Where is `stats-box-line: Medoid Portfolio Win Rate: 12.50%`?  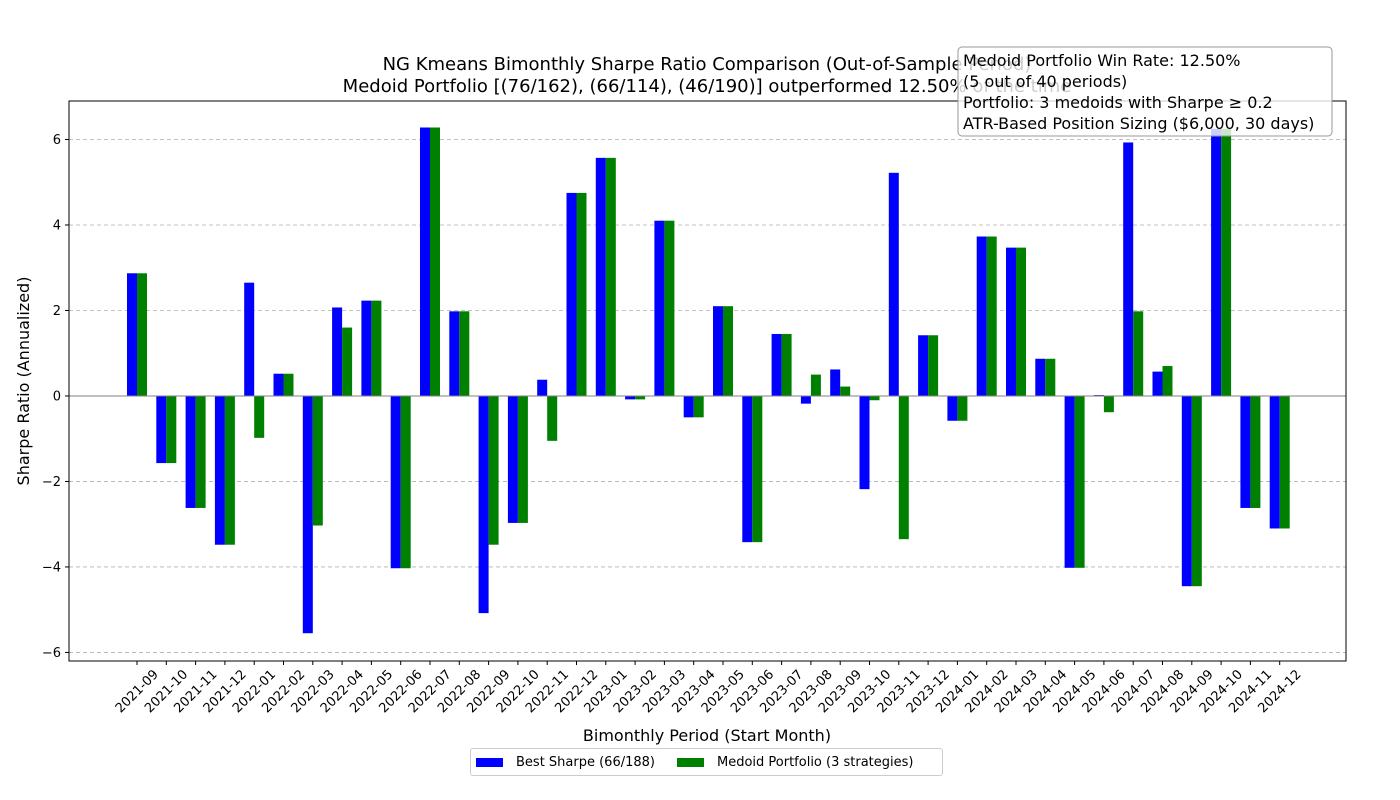
stats-box-line: Medoid Portfolio Win Rate: 12.50% is located at coordinates (1102, 60).